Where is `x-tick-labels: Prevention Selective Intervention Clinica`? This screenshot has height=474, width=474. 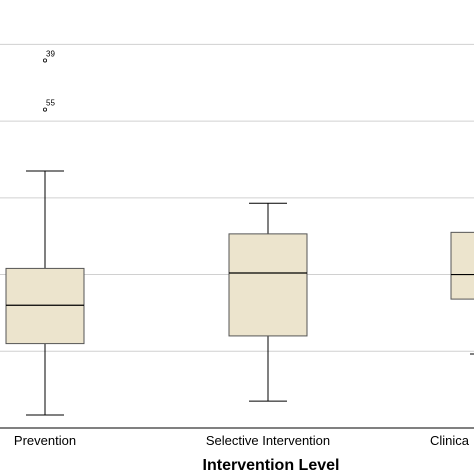 x-tick-labels: Prevention Selective Intervention Clinica is located at coordinates (242, 440).